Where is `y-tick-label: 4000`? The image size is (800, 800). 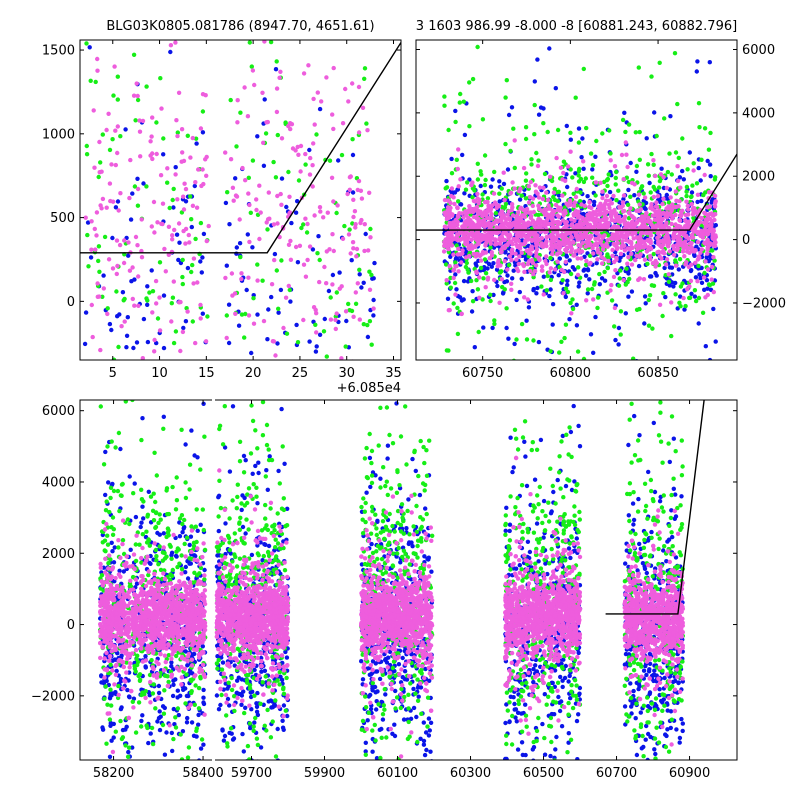
y-tick-label: 4000 is located at coordinates (758, 113).